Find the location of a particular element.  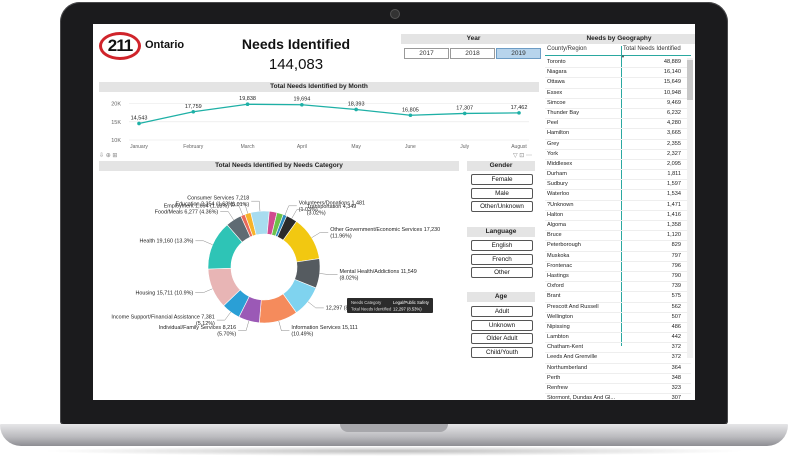

table-row: Peterborough 829 is located at coordinates (618, 246).